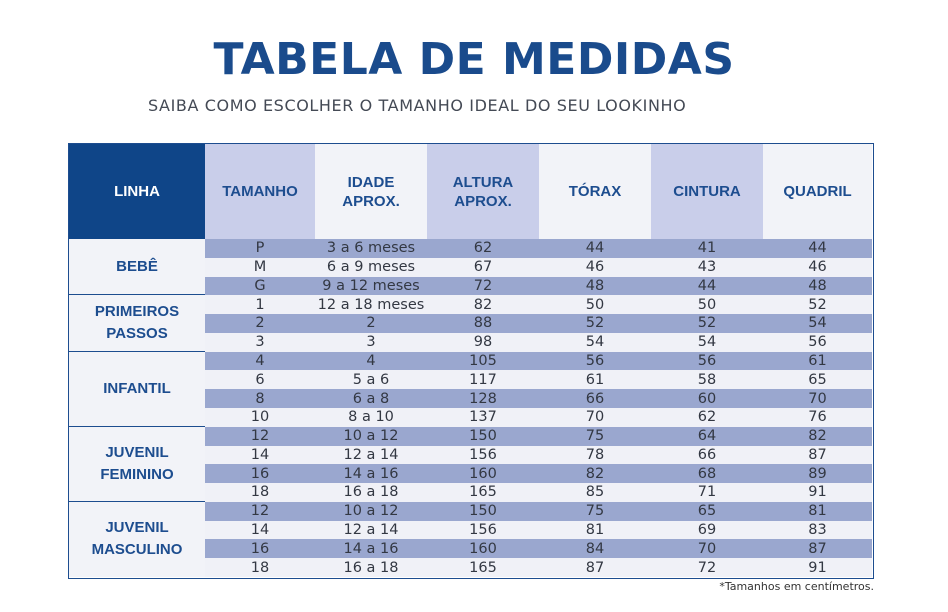 This screenshot has width=948, height=612. I want to click on header-linha: LINHA, so click(137, 191).